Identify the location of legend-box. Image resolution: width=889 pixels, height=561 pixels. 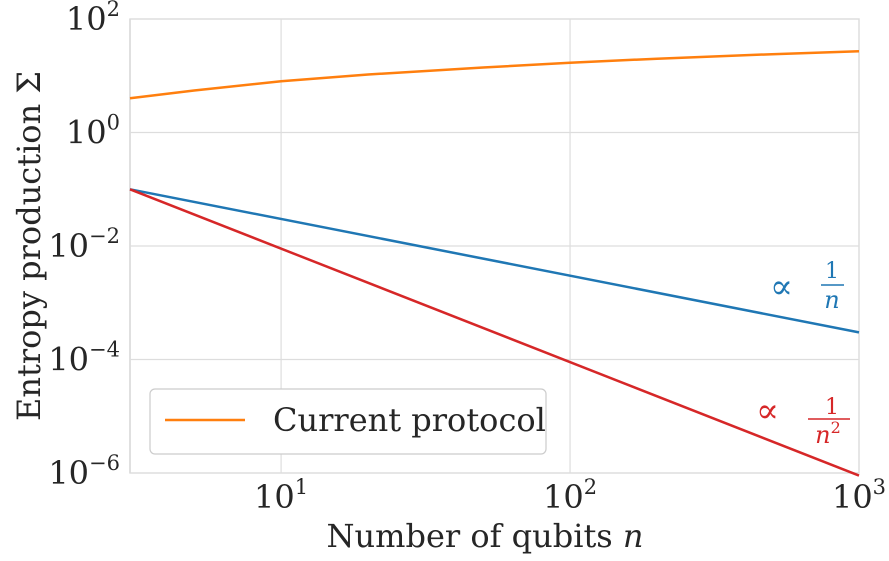
(348, 421).